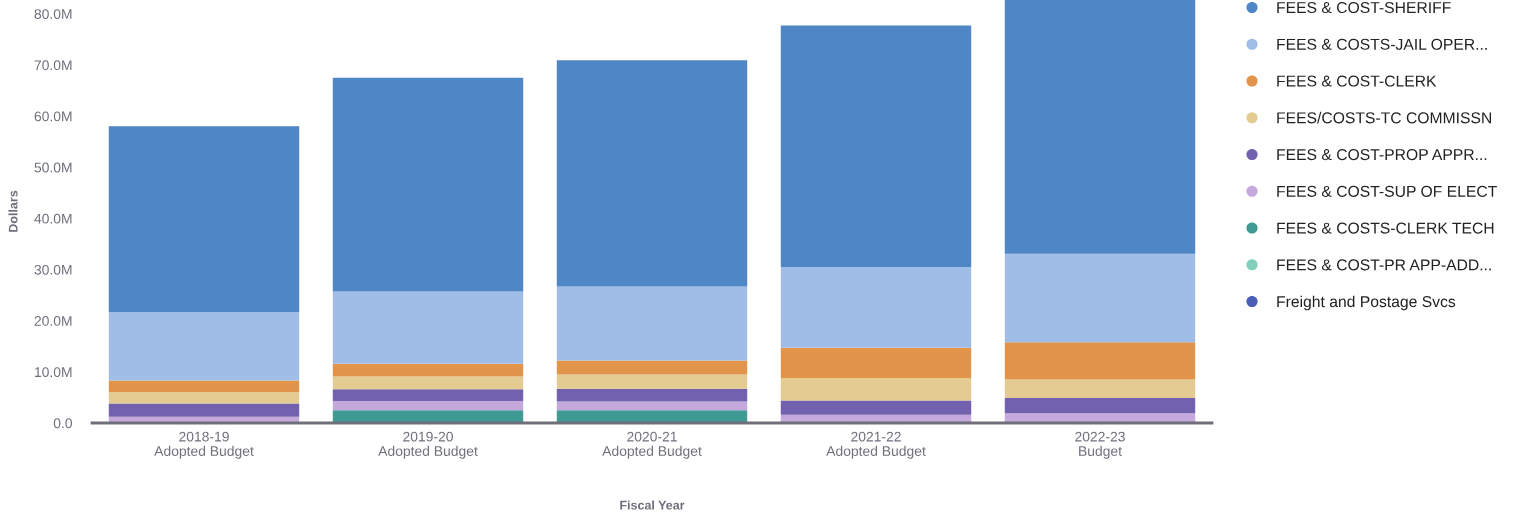 The height and width of the screenshot is (513, 1517). I want to click on y-tick-label: 50.0M, so click(53, 167).